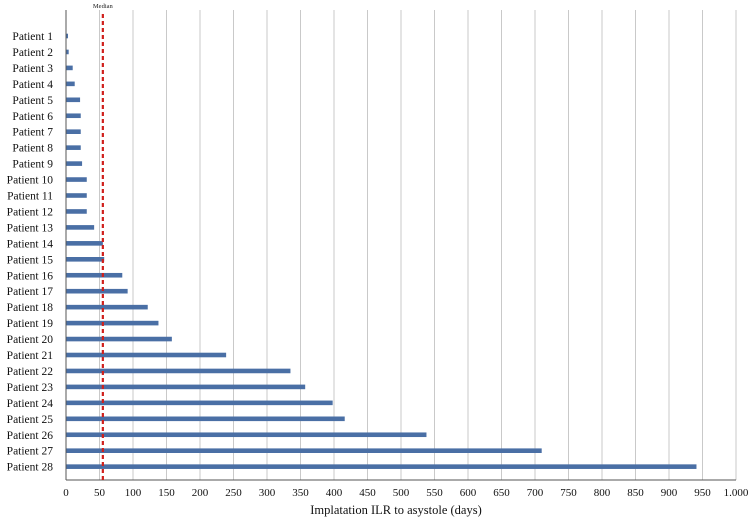 The height and width of the screenshot is (525, 751). What do you see at coordinates (736, 493) in the screenshot?
I see `x-tick-label: 1.000` at bounding box center [736, 493].